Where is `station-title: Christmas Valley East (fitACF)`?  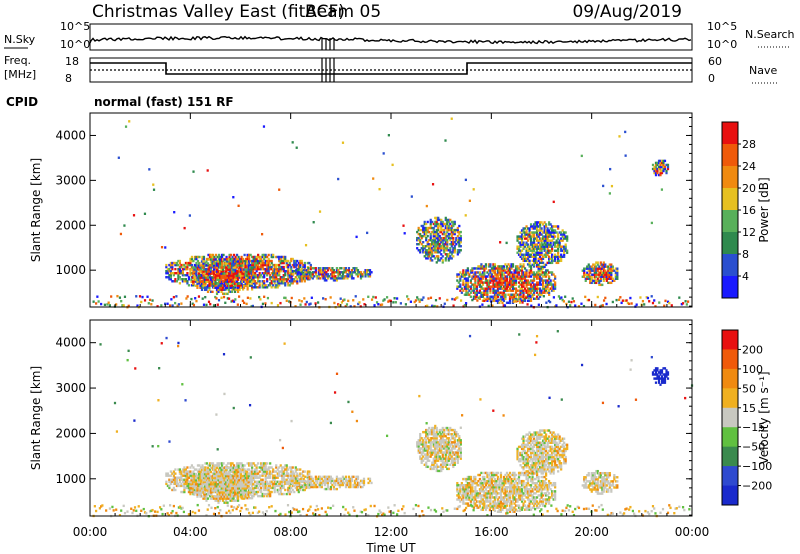
station-title: Christmas Valley East (fitACF) is located at coordinates (218, 12).